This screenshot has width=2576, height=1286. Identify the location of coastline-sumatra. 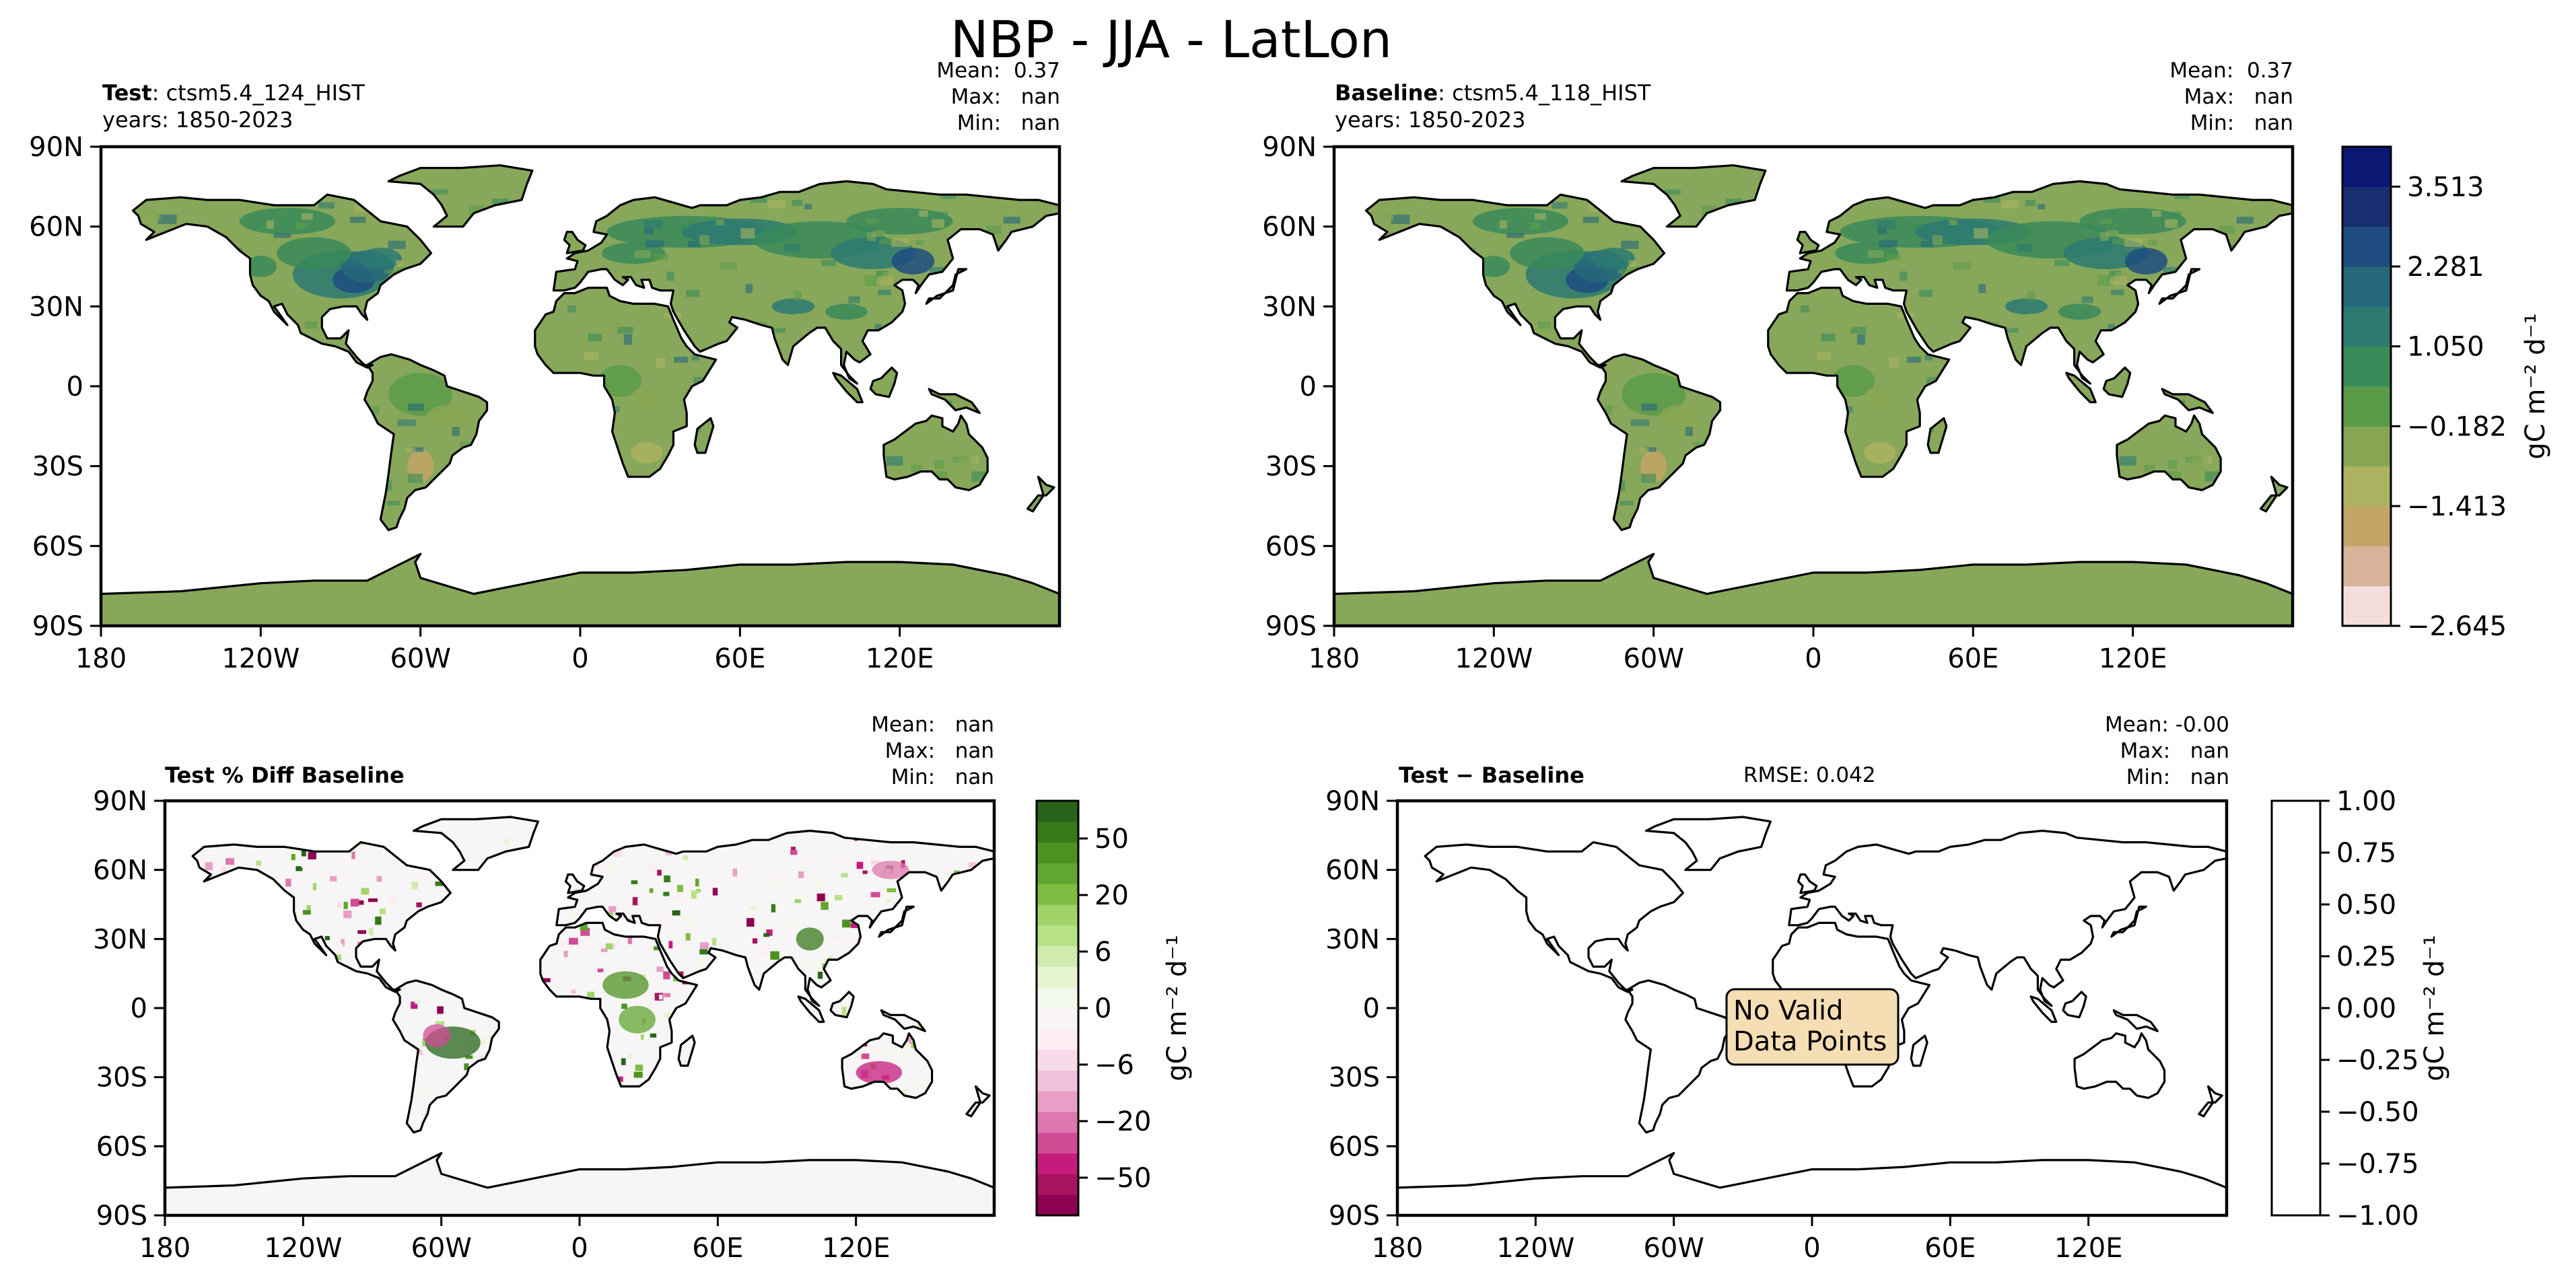
(848, 387).